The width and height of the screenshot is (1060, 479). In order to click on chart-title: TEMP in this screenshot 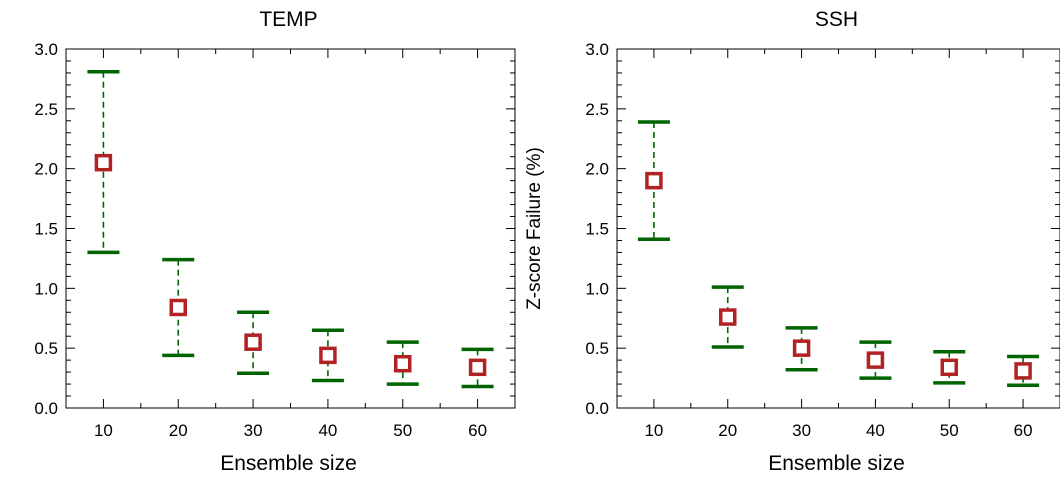, I will do `click(288, 19)`.